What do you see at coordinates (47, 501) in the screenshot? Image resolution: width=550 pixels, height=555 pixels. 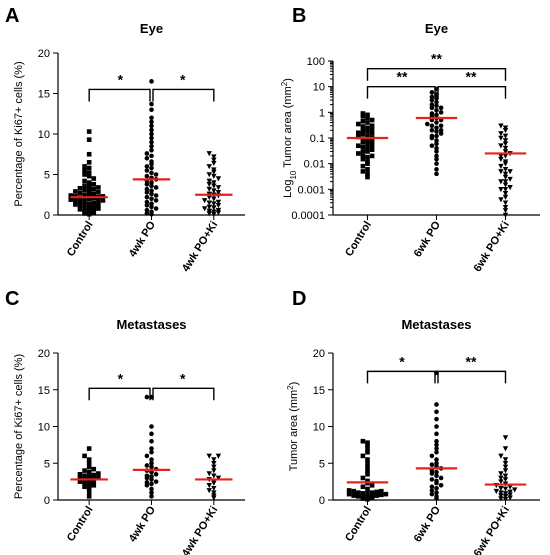 I see `y-tick-label: 0` at bounding box center [47, 501].